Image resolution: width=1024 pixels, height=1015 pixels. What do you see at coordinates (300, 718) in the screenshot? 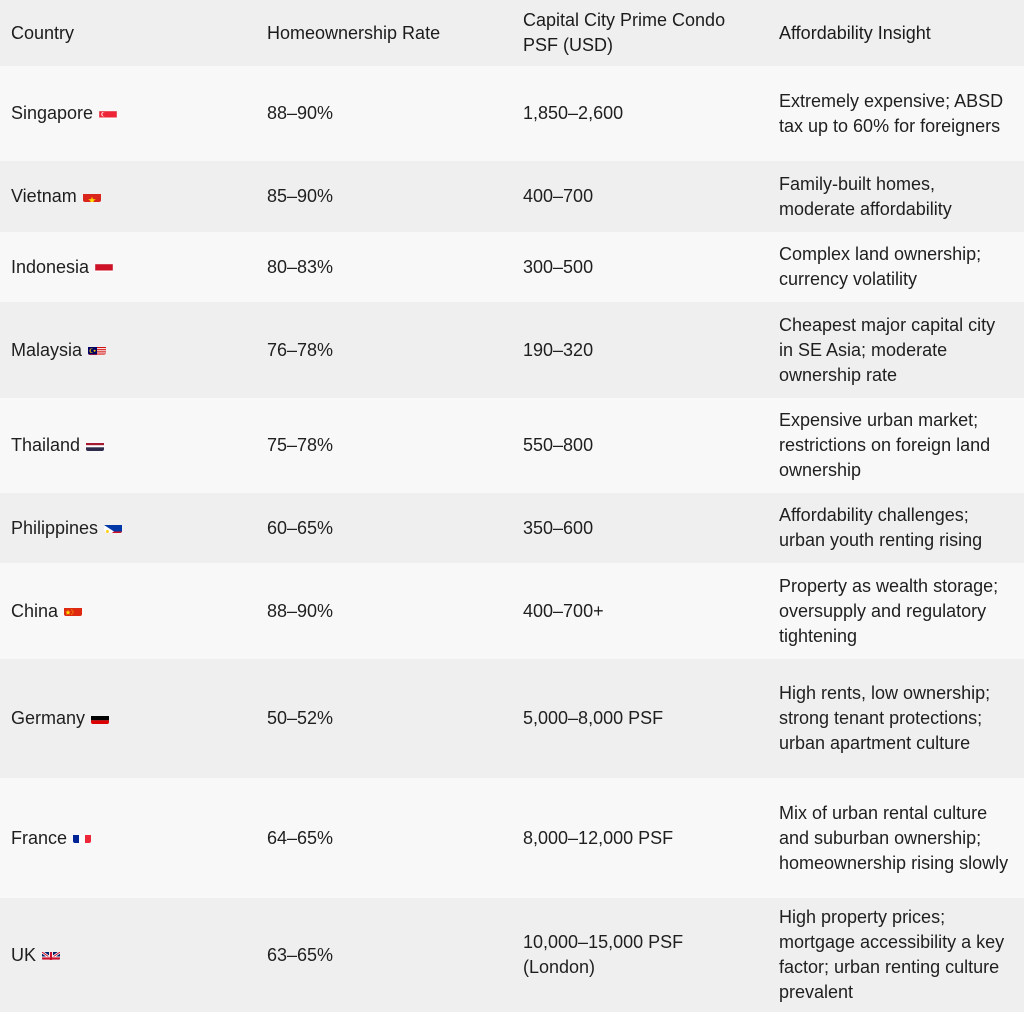
I see `homeownership-rate-cell: 50–52%` at bounding box center [300, 718].